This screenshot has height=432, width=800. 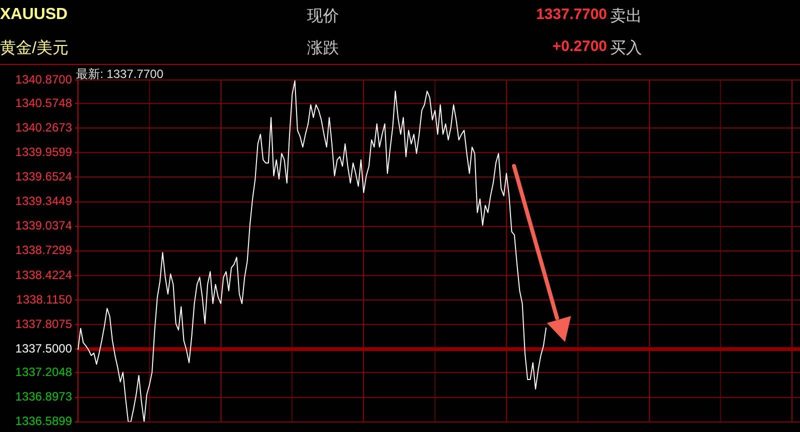 I want to click on y-tick-label: 1337.2048, so click(x=43, y=372).